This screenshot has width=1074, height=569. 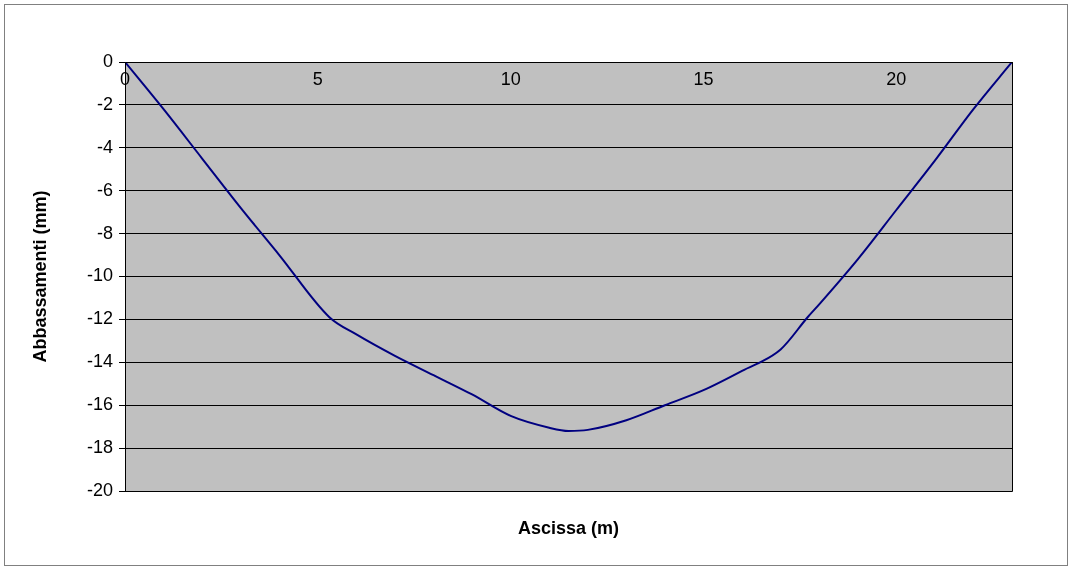 I want to click on x-axis-title: Ascissa (m), so click(x=568, y=528).